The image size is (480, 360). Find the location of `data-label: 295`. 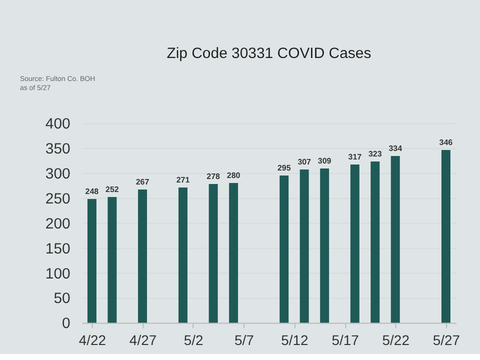

data-label: 295 is located at coordinates (284, 168).